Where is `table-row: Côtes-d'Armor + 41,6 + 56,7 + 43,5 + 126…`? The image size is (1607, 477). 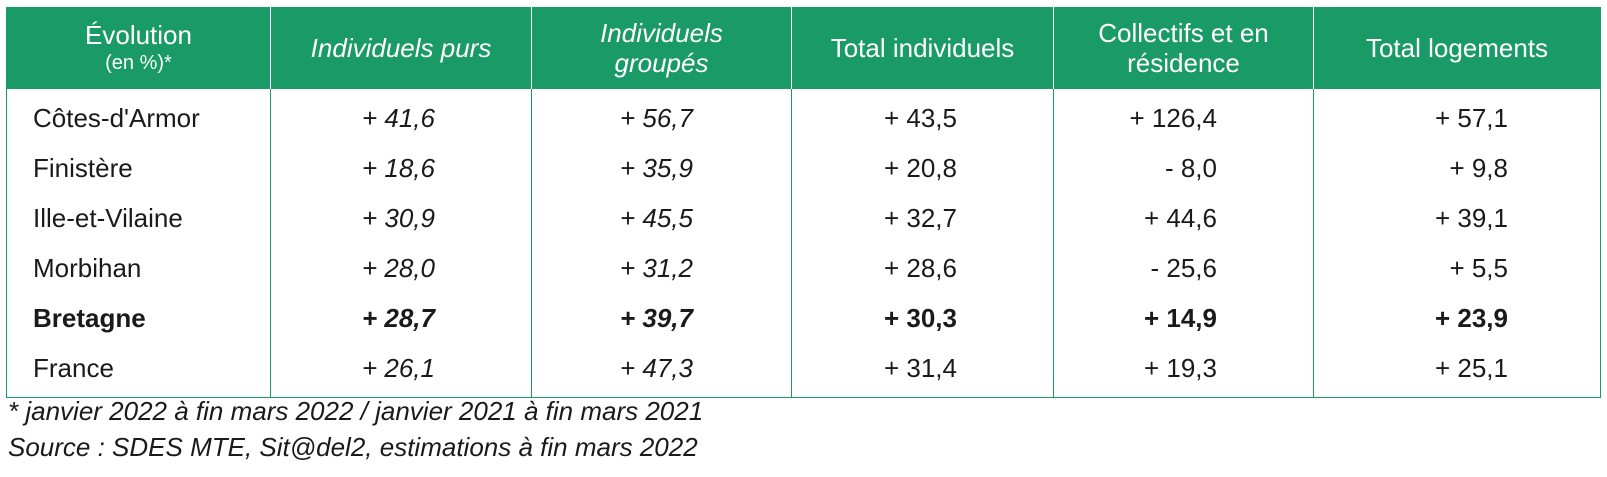 table-row: Côtes-d'Armor + 41,6 + 56,7 + 43,5 + 126… is located at coordinates (803, 116).